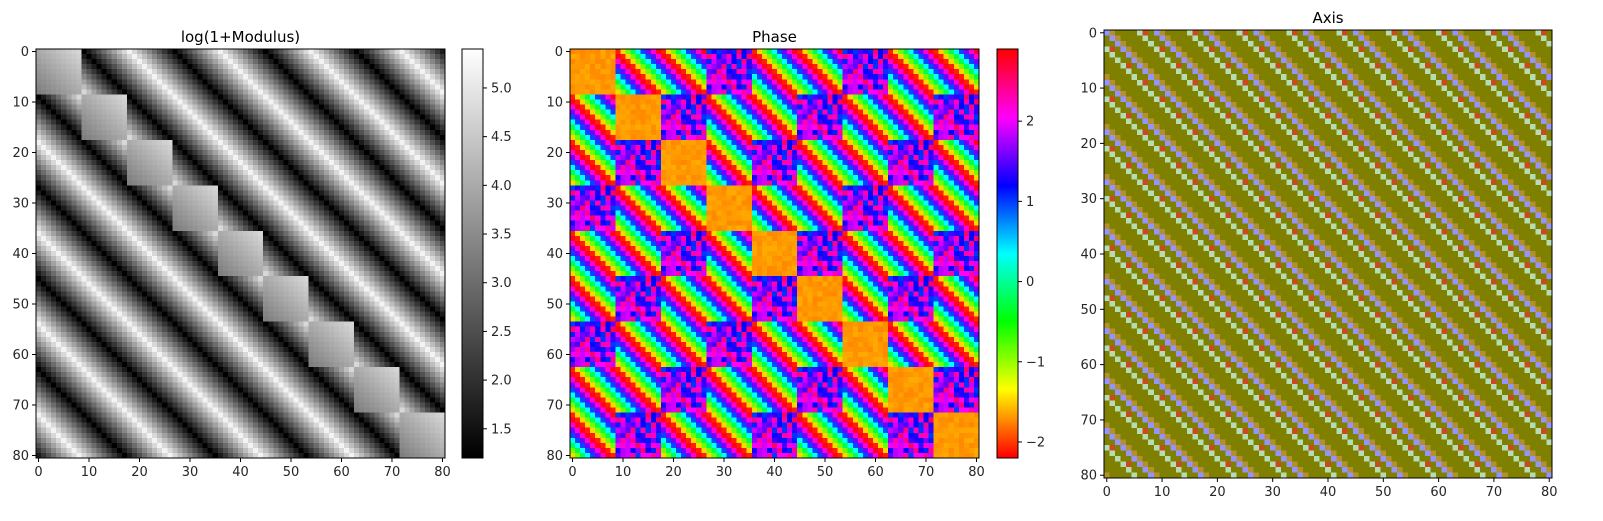 The width and height of the screenshot is (1603, 521). Describe the element at coordinates (501, 137) in the screenshot. I see `colorbar-tick-label: 4.5` at that location.